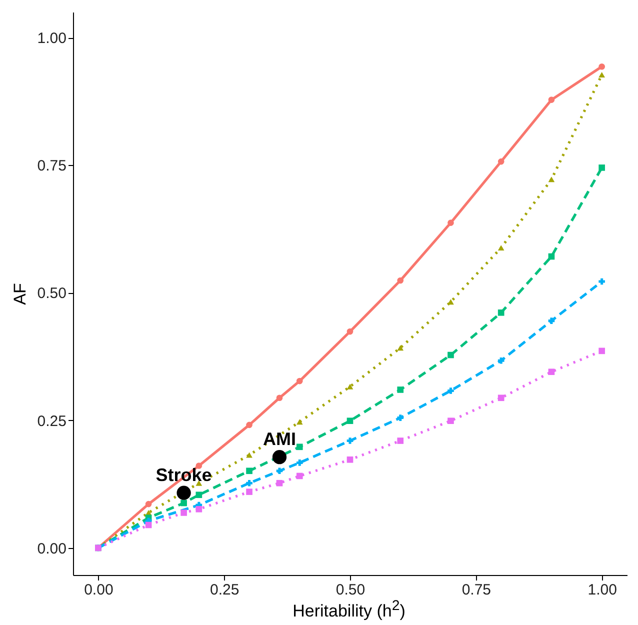 Image resolution: width=638 pixels, height=625 pixels. I want to click on x-tick-label: 0.00, so click(99, 590).